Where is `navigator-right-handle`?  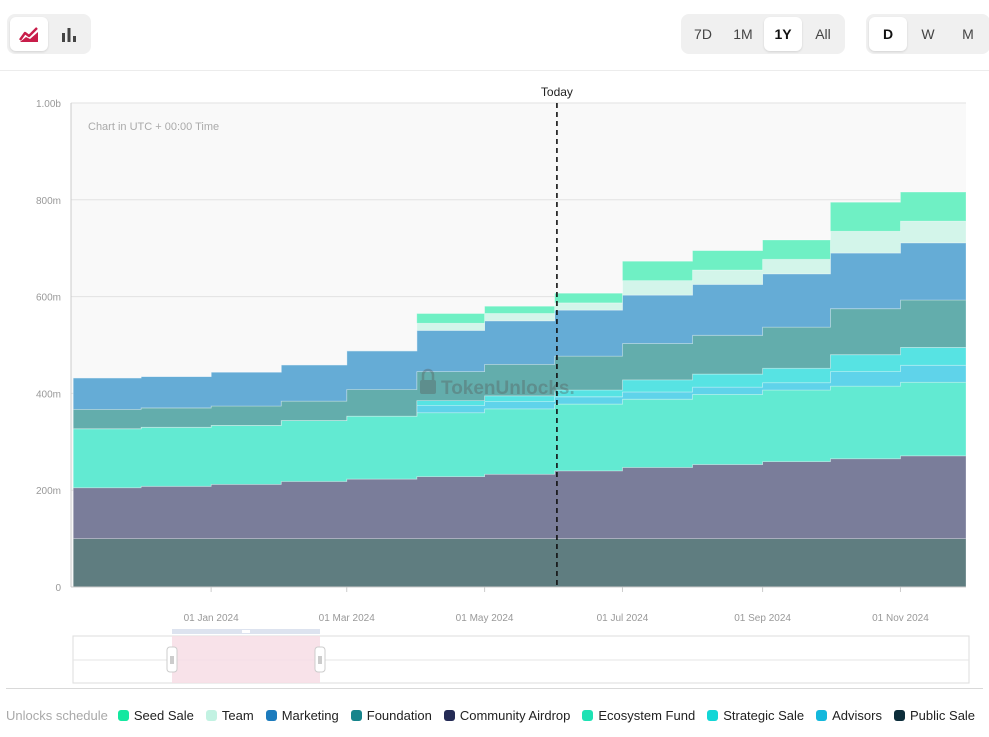
navigator-right-handle is located at coordinates (320, 659).